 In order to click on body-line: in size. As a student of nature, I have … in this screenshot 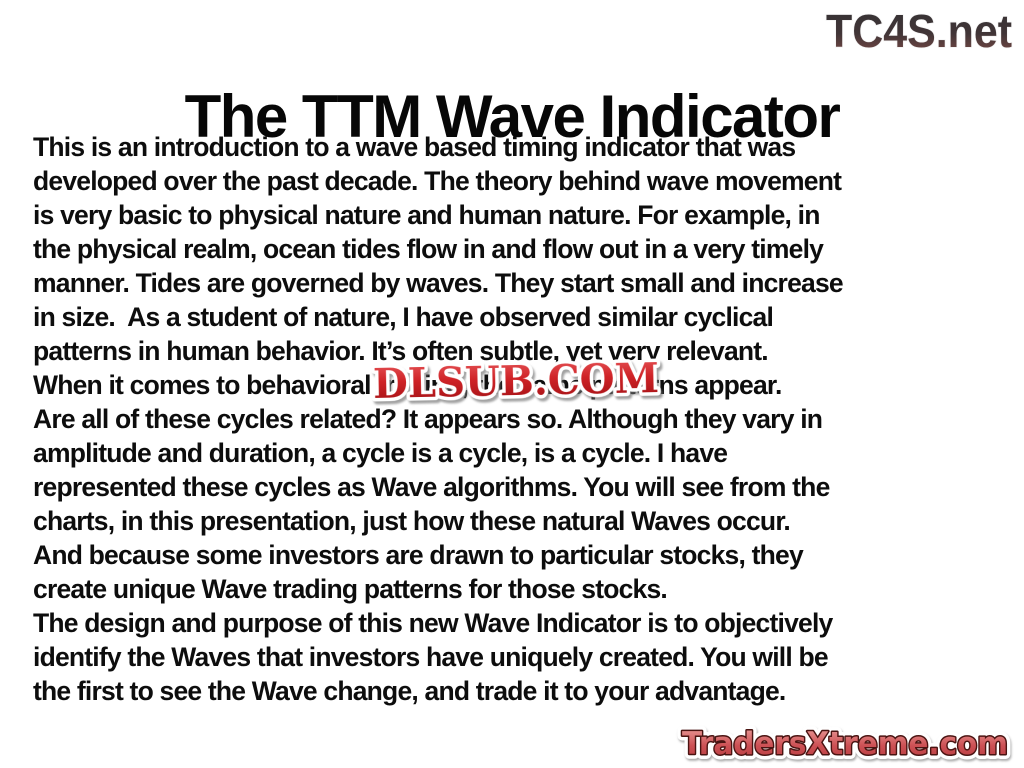, I will do `click(403, 317)`.